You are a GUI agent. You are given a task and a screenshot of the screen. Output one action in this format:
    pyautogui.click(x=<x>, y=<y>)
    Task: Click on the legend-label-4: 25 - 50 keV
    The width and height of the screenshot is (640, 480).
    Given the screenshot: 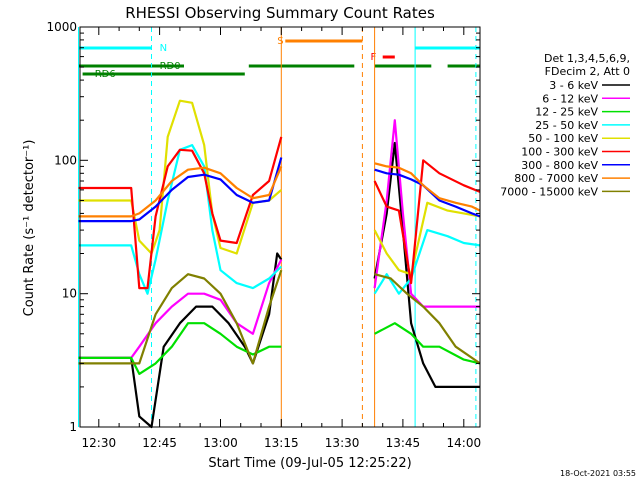 What is the action you would take?
    pyautogui.click(x=566, y=125)
    